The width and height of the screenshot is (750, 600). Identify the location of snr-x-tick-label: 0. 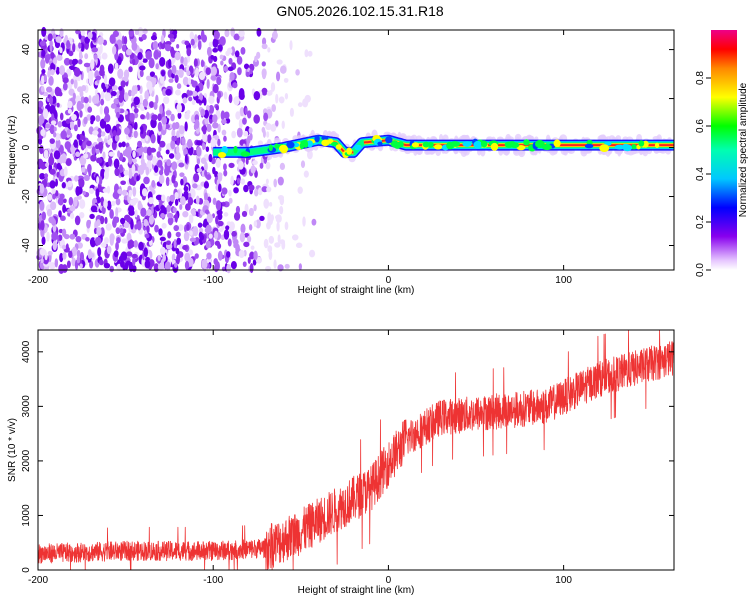
(389, 580).